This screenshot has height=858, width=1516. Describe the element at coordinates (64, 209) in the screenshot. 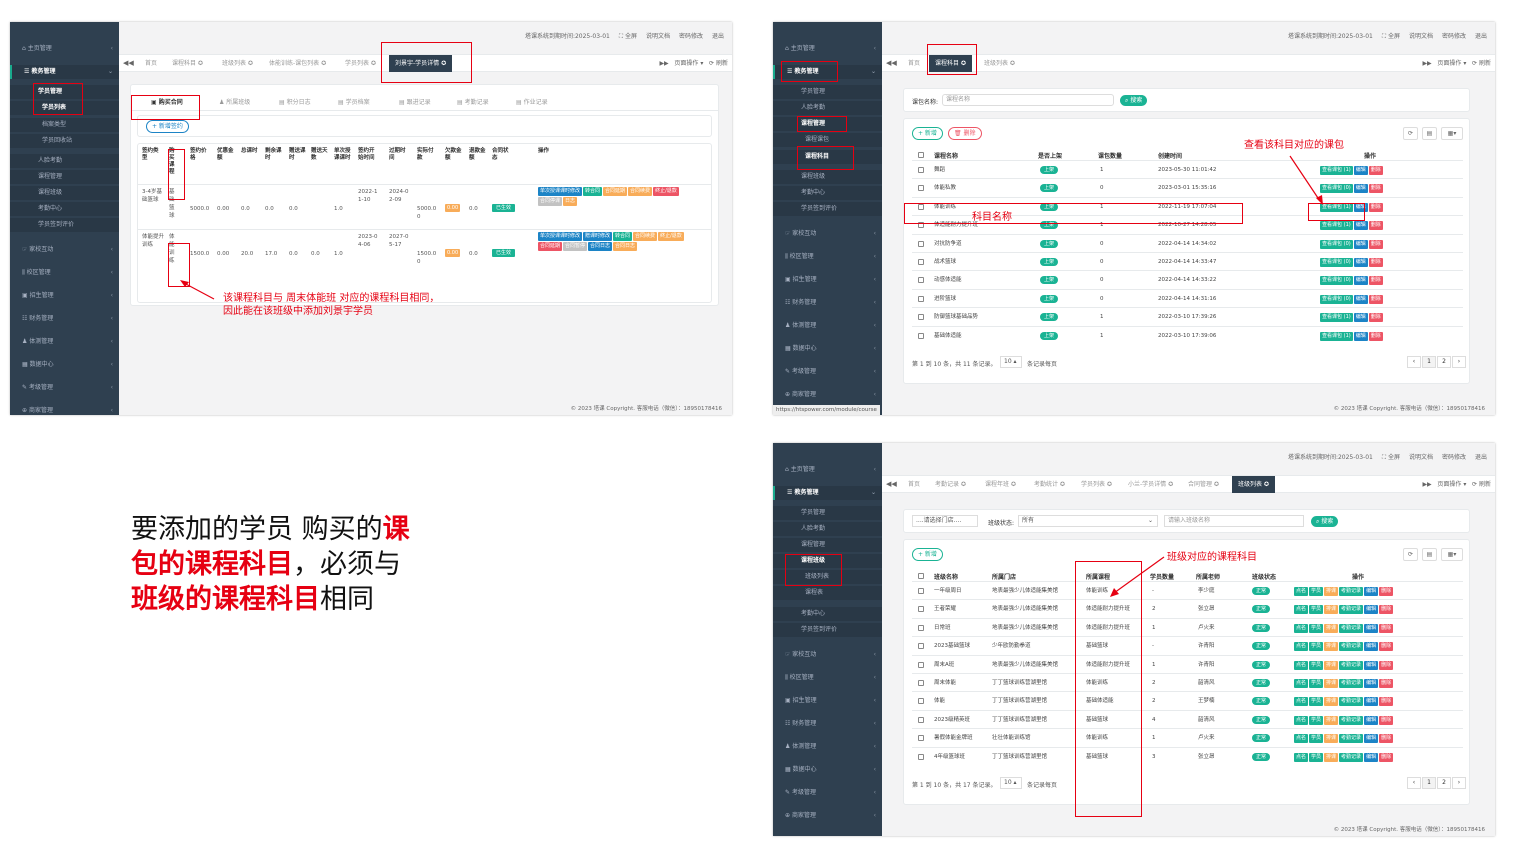

I see `sidebar-item-9: 考勤中心` at that location.